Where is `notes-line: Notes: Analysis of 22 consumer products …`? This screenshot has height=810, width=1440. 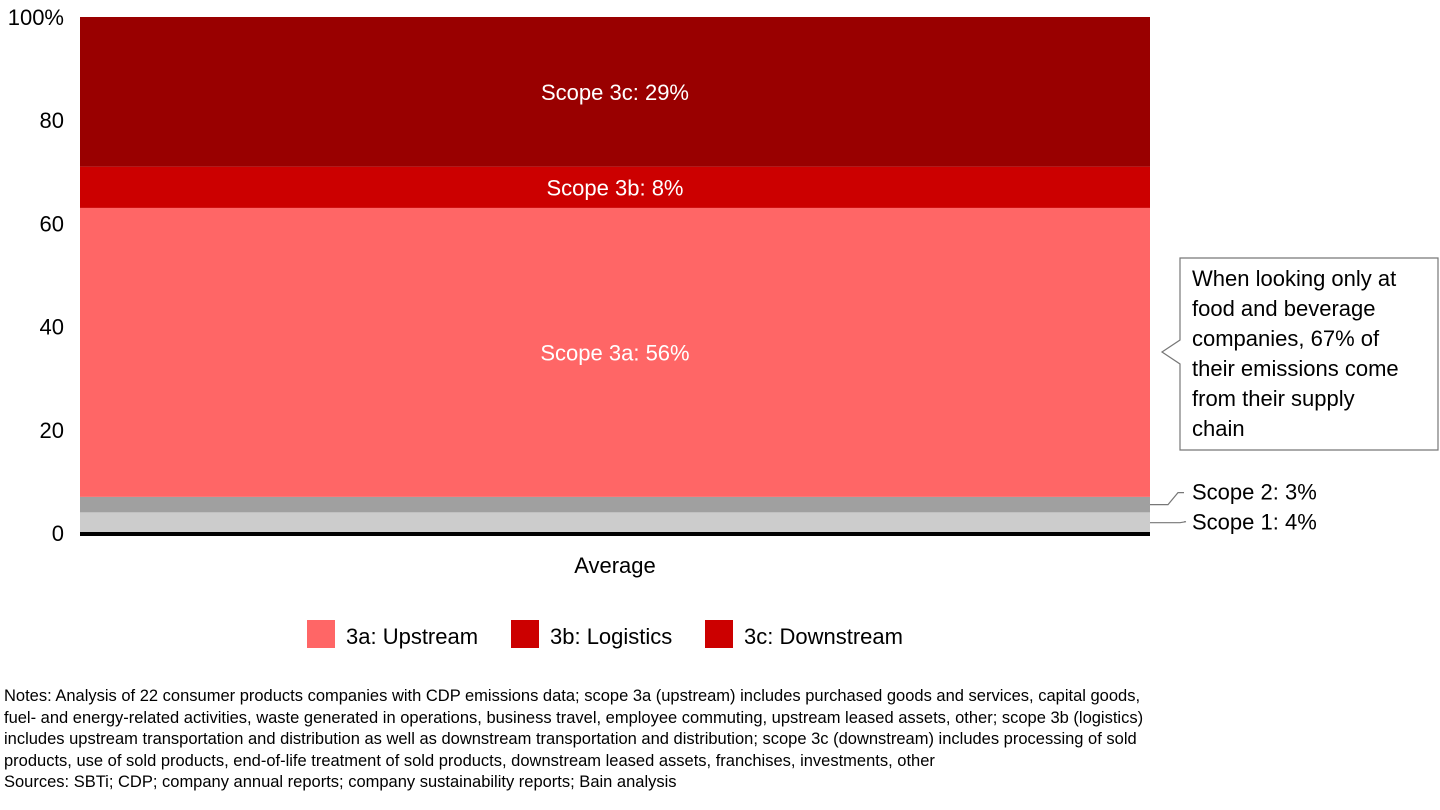
notes-line: Notes: Analysis of 22 consumer products … is located at coordinates (572, 696).